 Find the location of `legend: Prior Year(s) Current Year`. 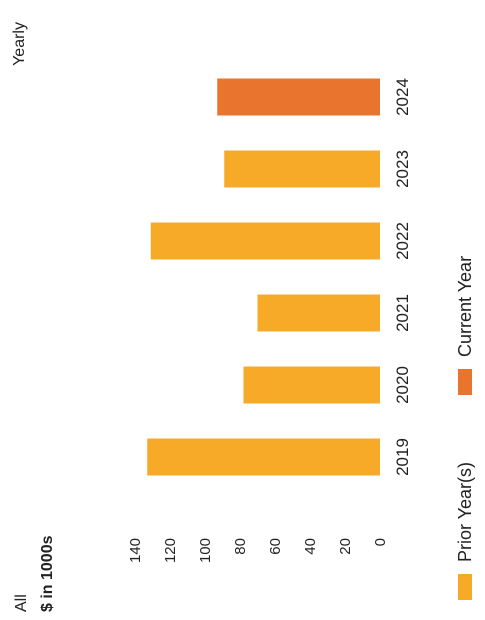

legend: Prior Year(s) Current Year is located at coordinates (465, 428).